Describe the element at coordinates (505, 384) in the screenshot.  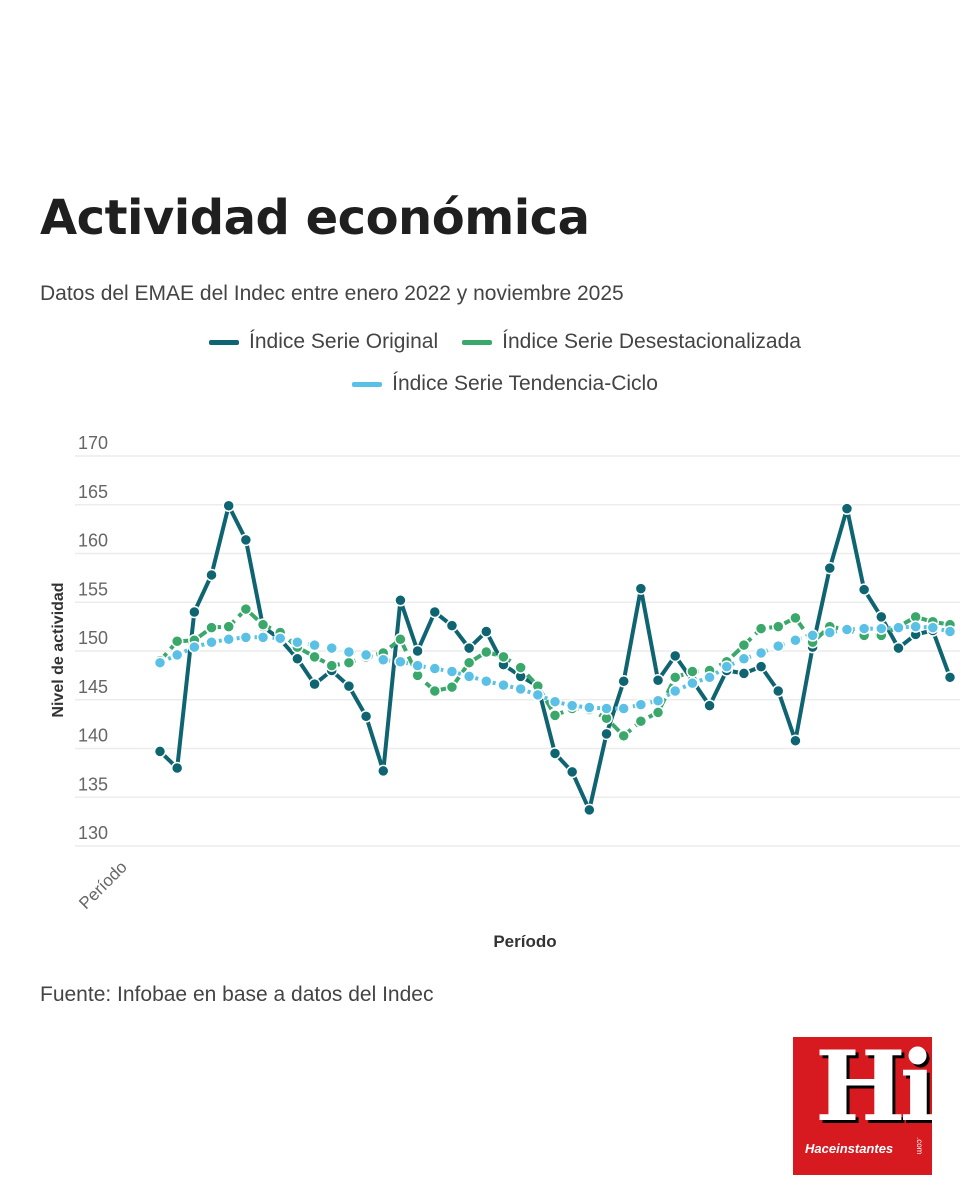
I see `legend-item-tendencia: Índice Serie Tendencia-Ciclo` at that location.